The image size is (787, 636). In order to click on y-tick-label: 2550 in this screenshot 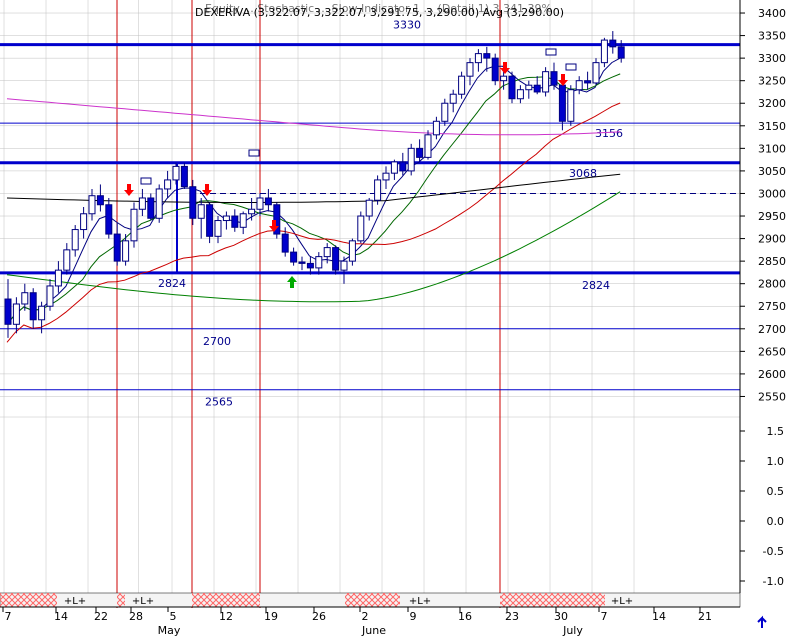, I will do `click(772, 396)`.